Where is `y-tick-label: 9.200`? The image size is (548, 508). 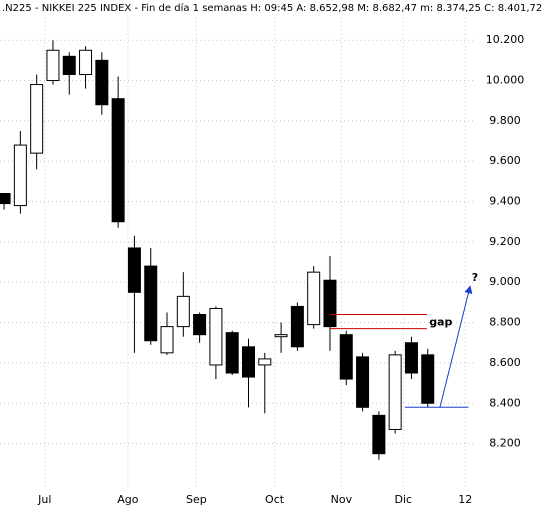
y-tick-label: 9.200 is located at coordinates (505, 241).